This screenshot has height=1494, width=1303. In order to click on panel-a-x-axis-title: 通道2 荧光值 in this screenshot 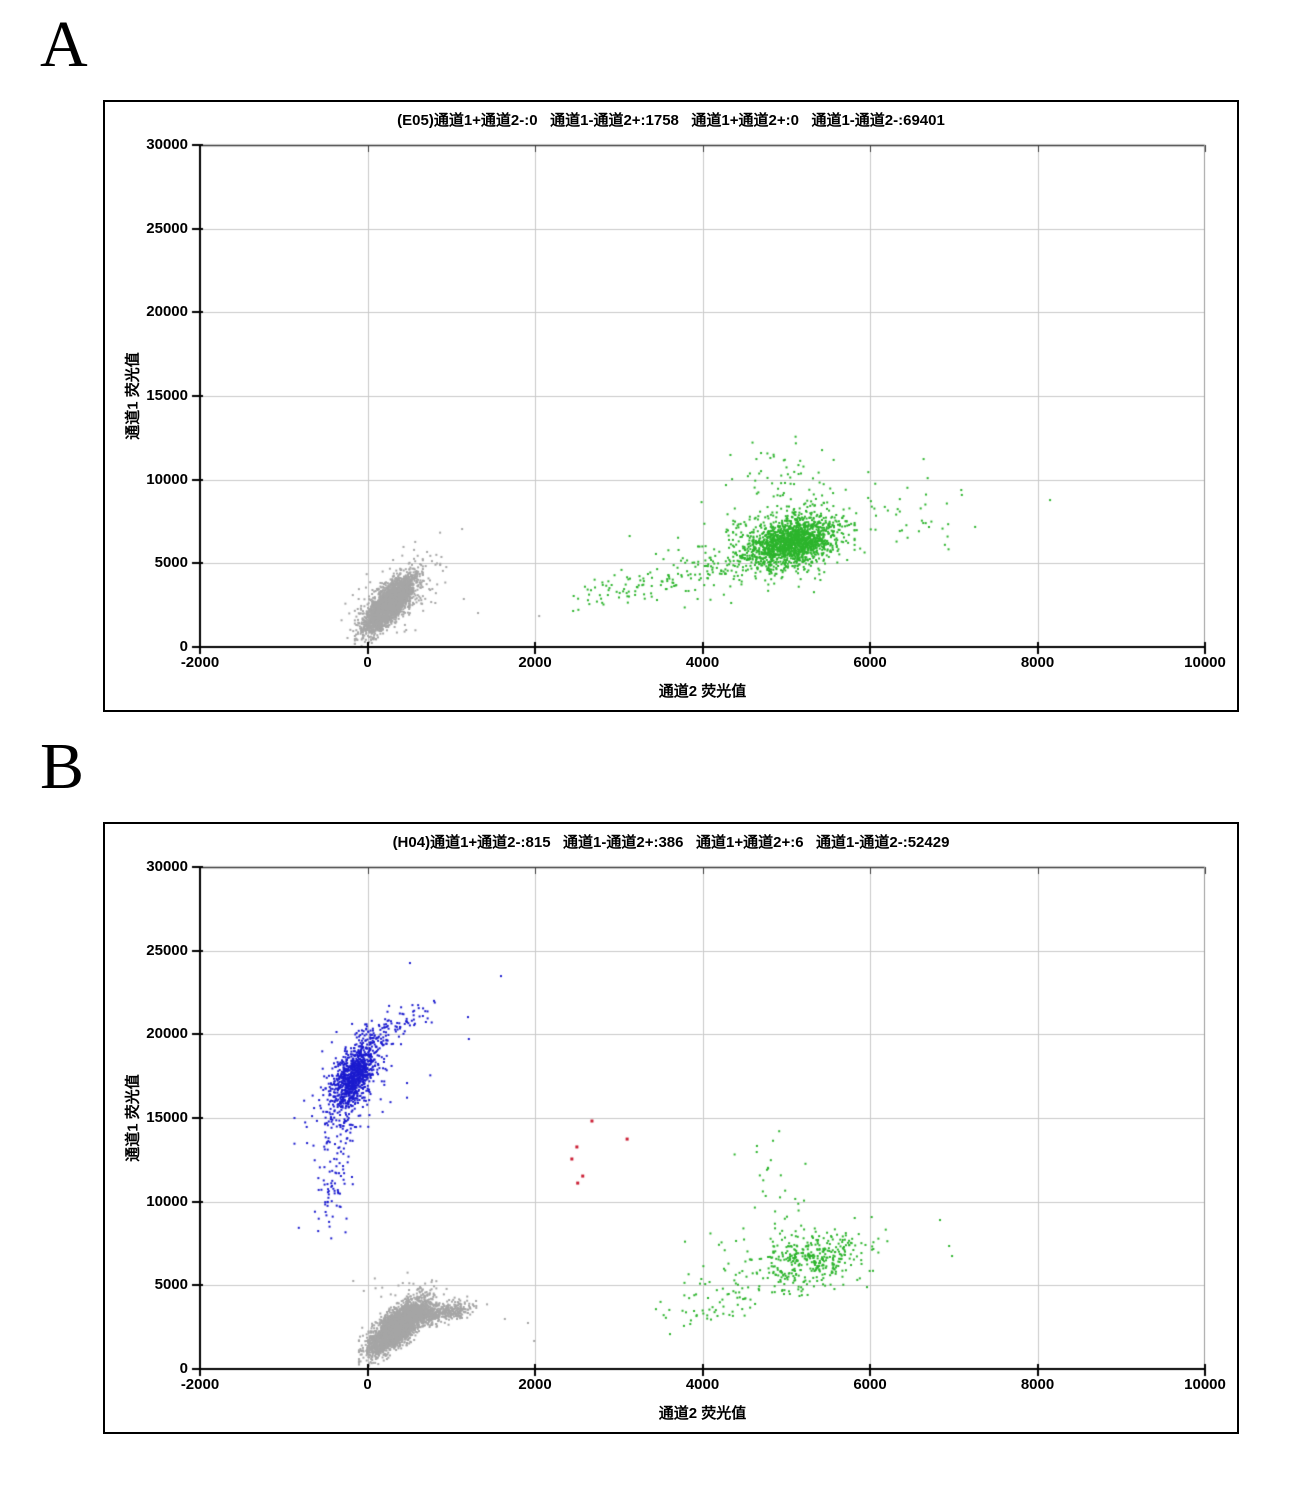, I will do `click(702, 691)`.